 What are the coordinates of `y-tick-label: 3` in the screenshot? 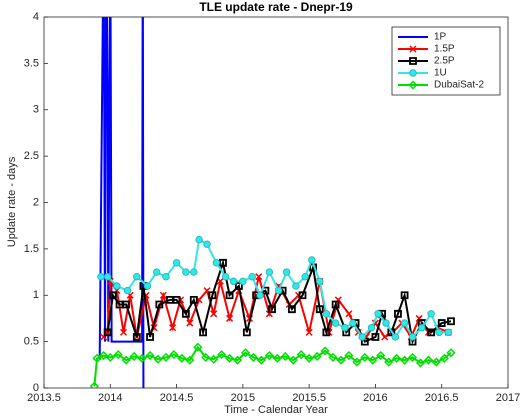 It's located at (36, 110).